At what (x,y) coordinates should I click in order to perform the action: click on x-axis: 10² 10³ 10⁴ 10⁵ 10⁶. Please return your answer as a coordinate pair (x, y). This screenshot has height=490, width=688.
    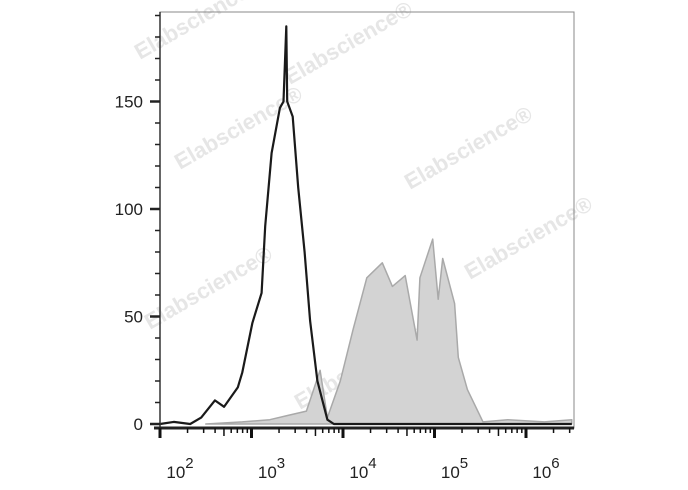
    Looking at the image, I should click on (364, 455).